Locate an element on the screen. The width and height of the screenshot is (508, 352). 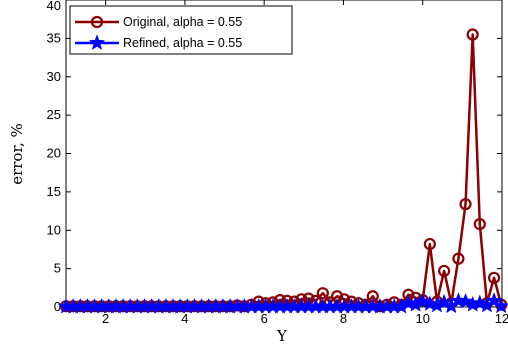
y-axis-label: error, % is located at coordinates (17, 154).